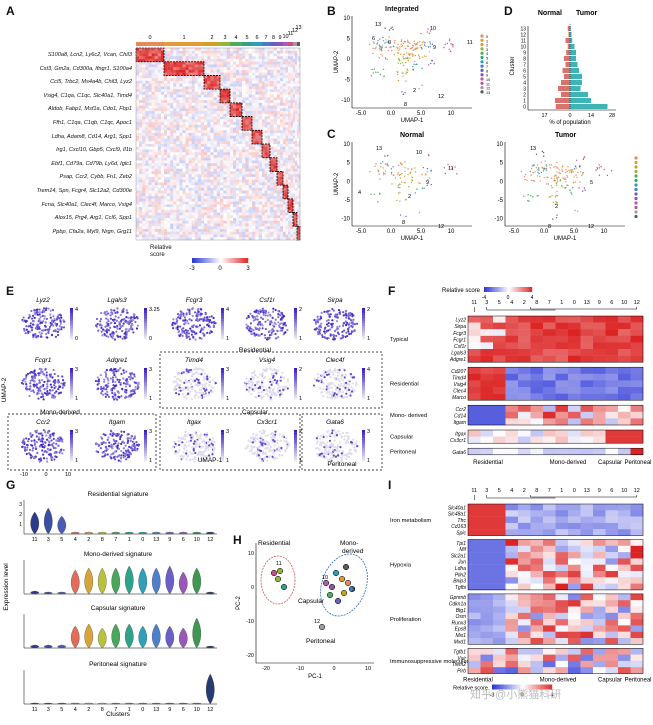 The image size is (653, 725). Describe the element at coordinates (145, 327) in the screenshot. I see `scale-step` at that location.